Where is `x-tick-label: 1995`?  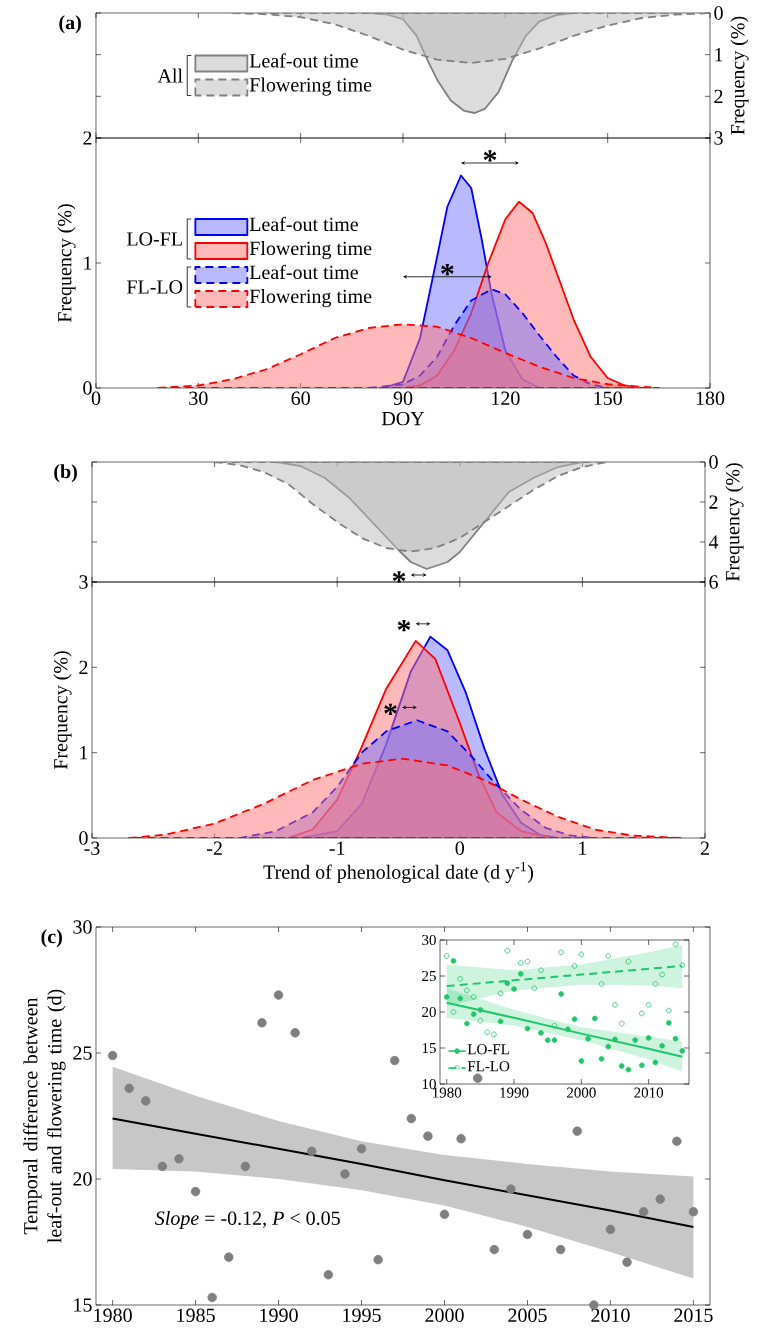 x-tick-label: 1995 is located at coordinates (362, 1315).